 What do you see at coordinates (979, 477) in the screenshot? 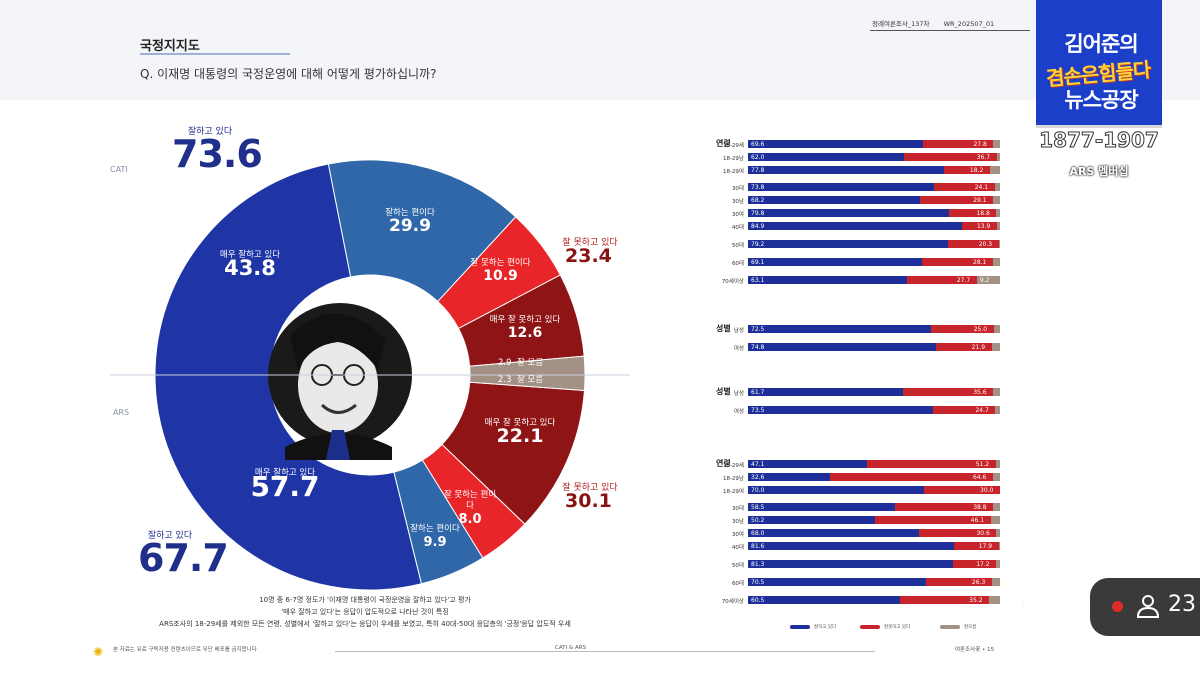
I see `bar-value-bad-3-1: 64.6` at bounding box center [979, 477].